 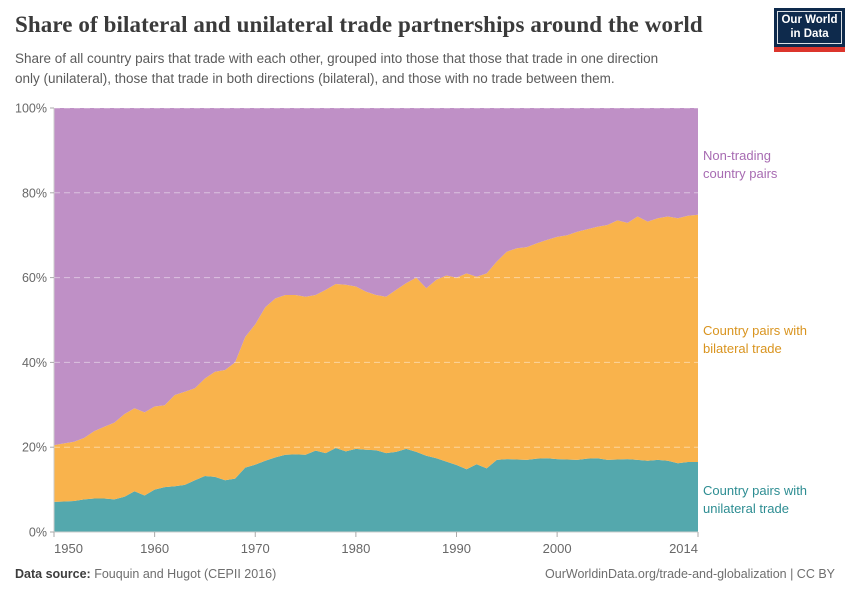 I want to click on owid-logo-text-line1: Our World, so click(x=809, y=20).